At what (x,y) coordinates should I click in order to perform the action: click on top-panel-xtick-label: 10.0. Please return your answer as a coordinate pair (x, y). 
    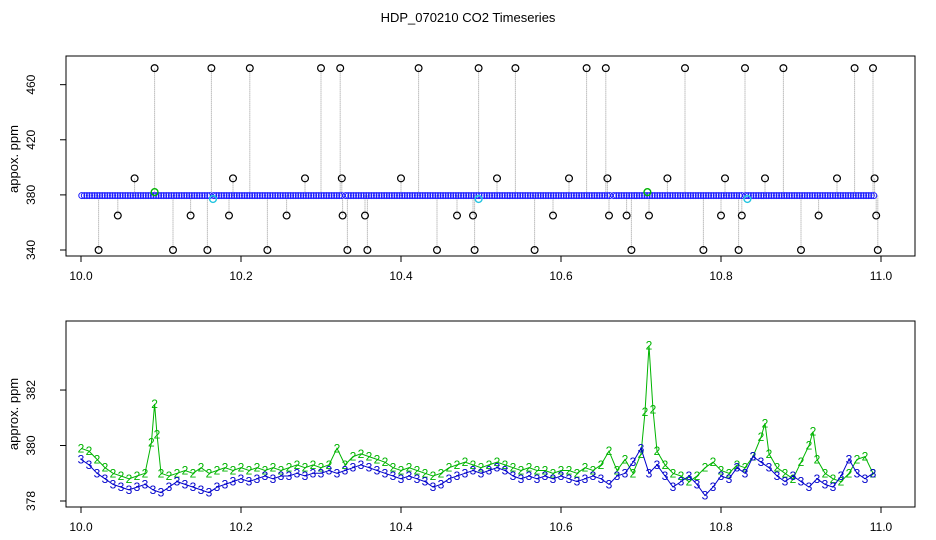
    Looking at the image, I should click on (81, 276).